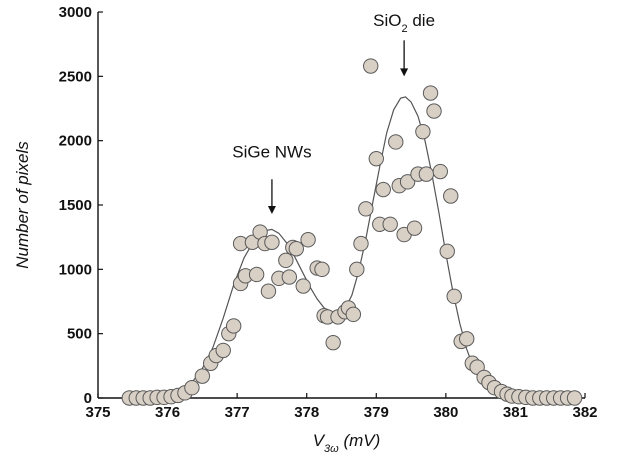 This screenshot has width=617, height=464. I want to click on y-tick-label: 0, so click(88, 398).